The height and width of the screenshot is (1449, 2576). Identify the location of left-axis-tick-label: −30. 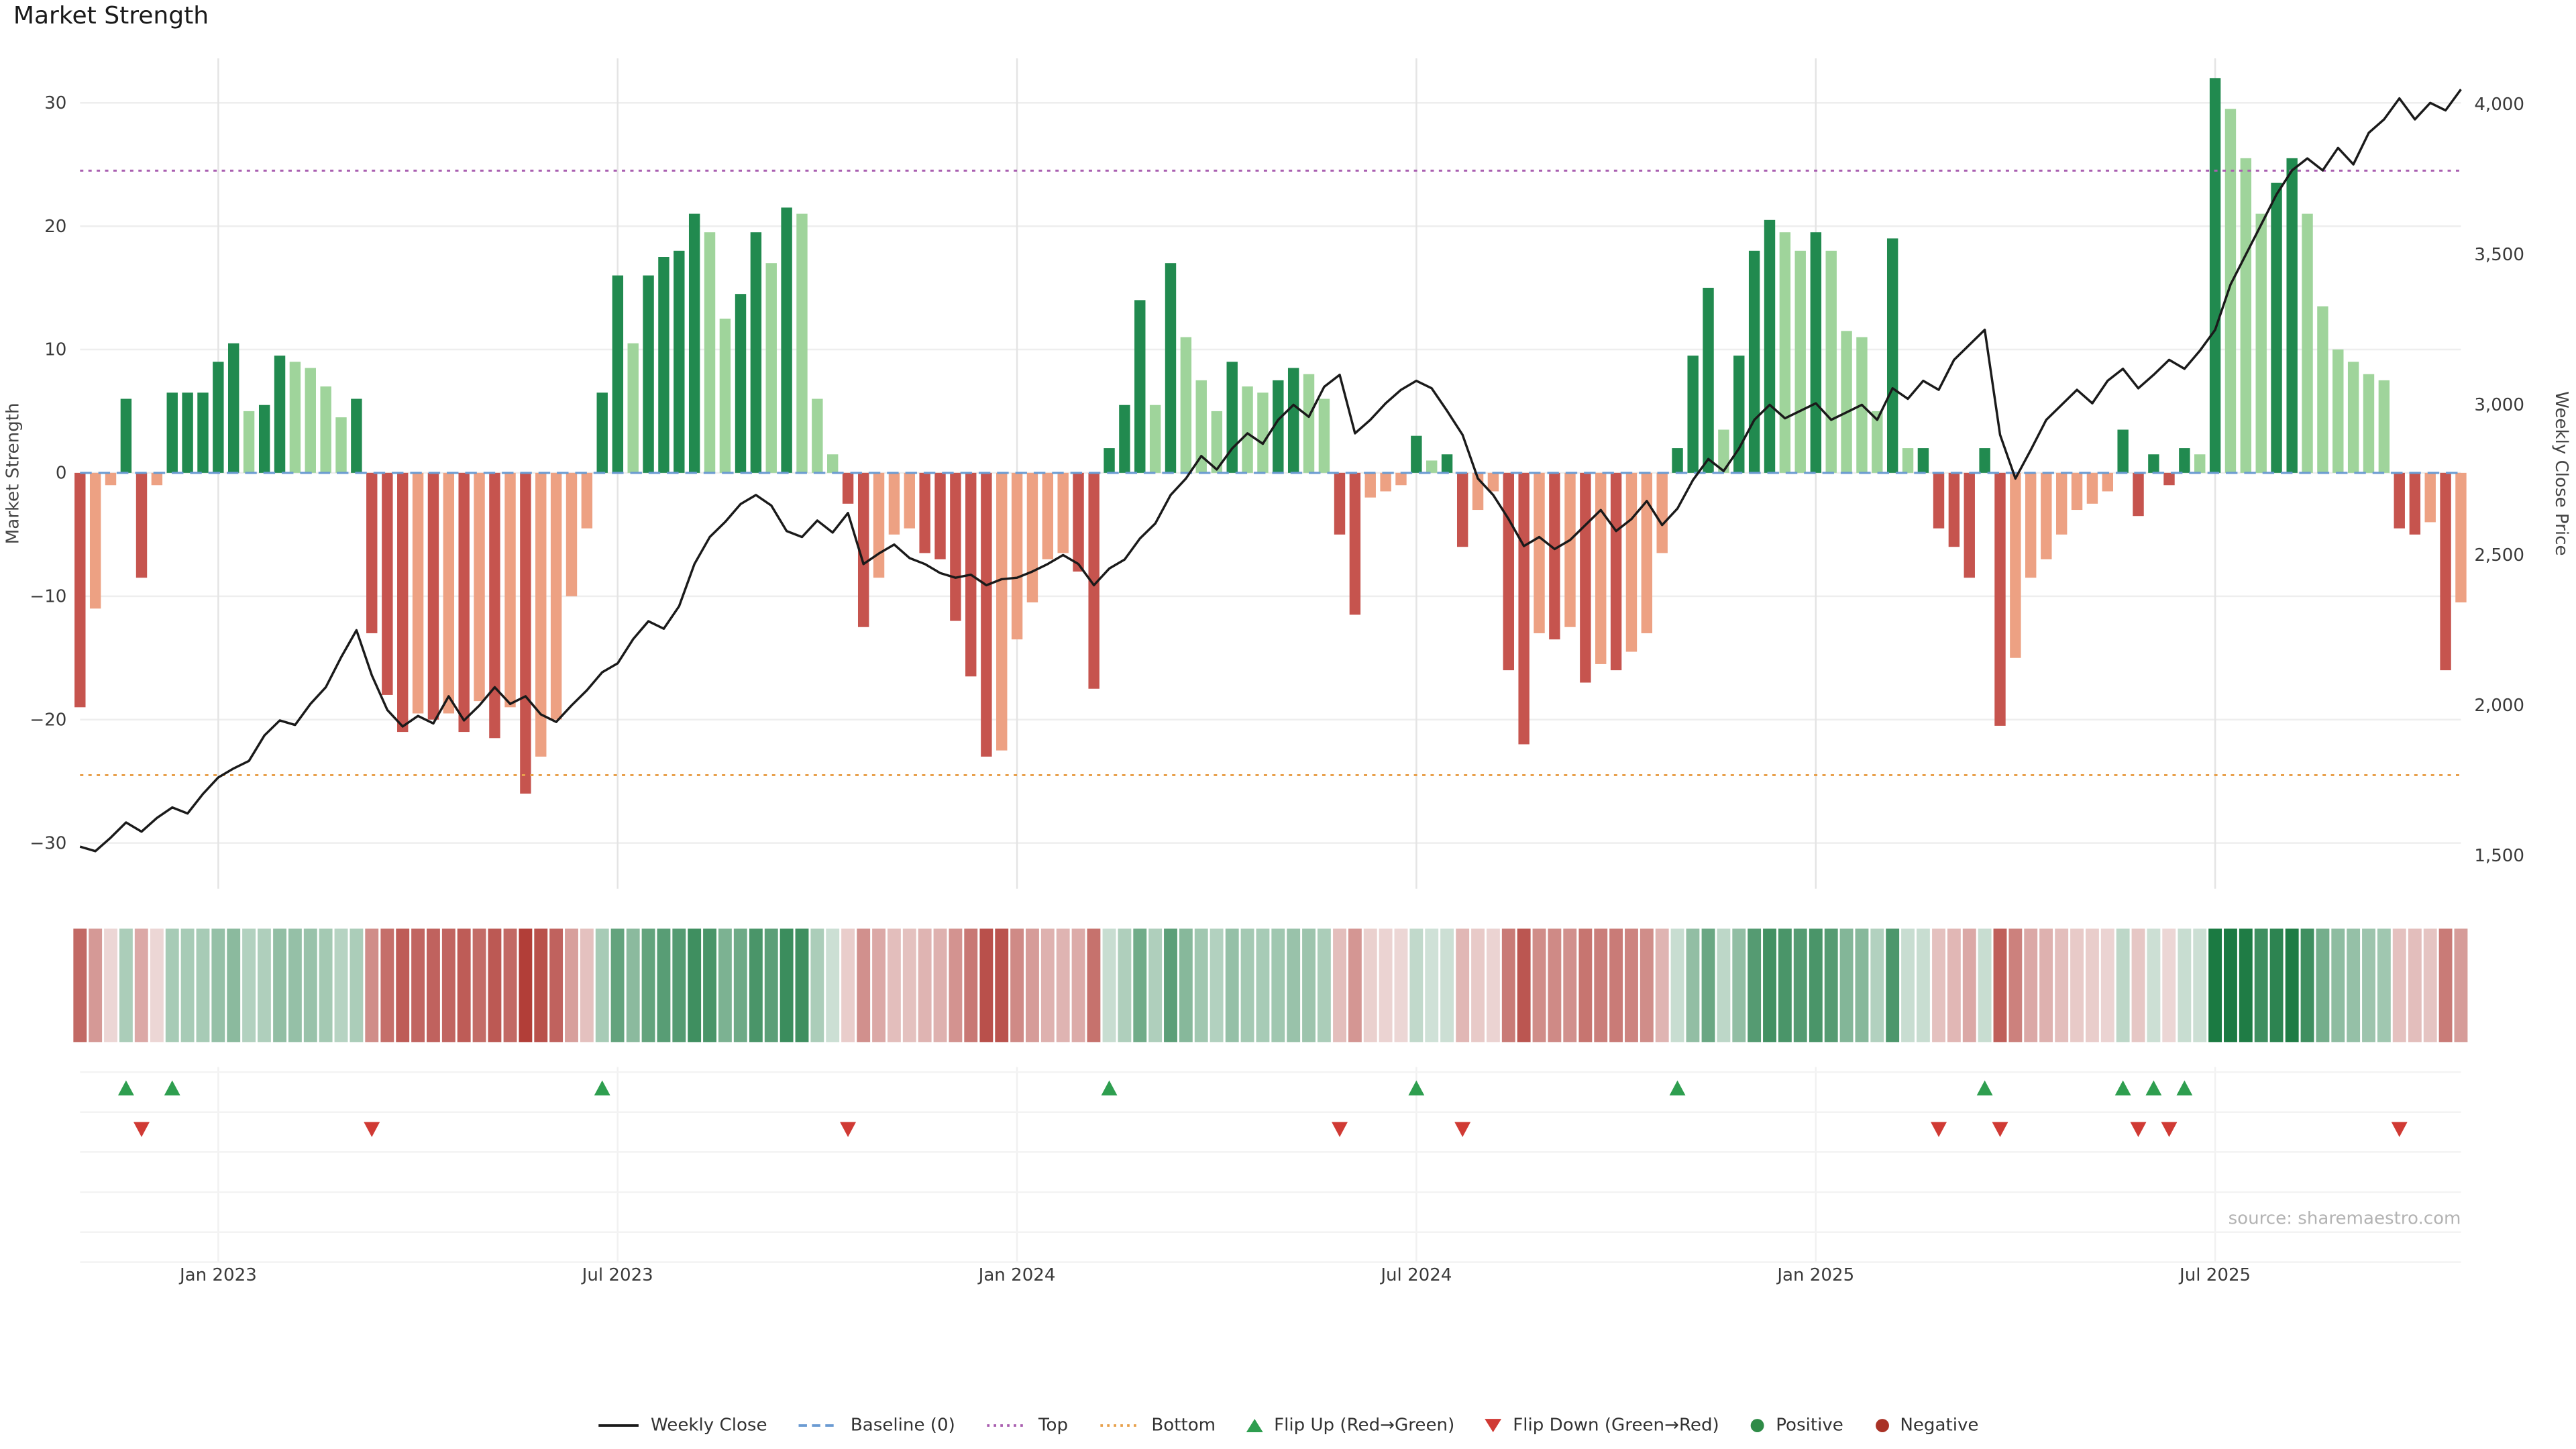
(48, 843).